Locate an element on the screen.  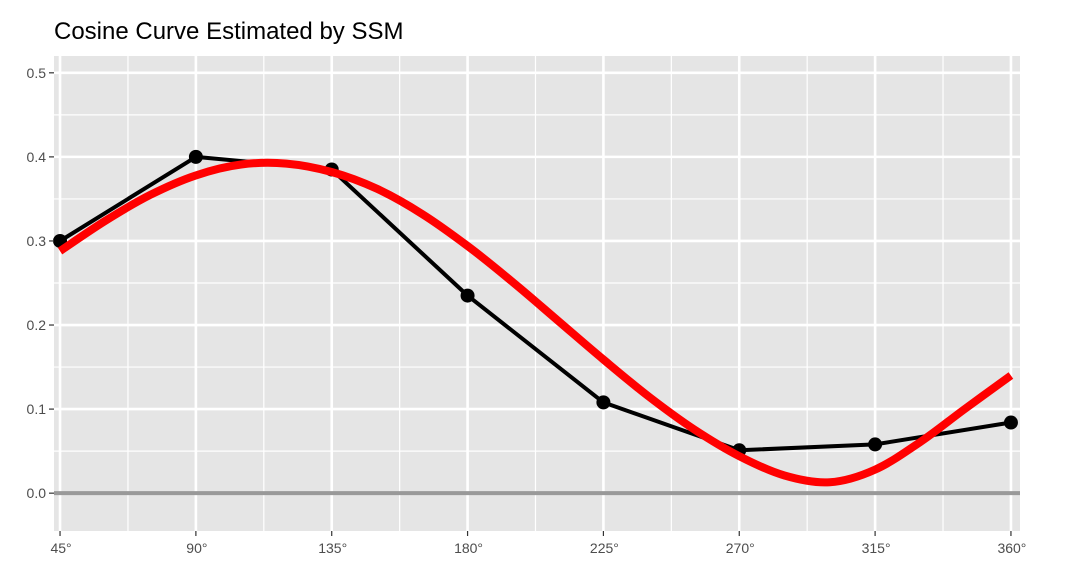
y-tick-label: 0.2 is located at coordinates (37, 325).